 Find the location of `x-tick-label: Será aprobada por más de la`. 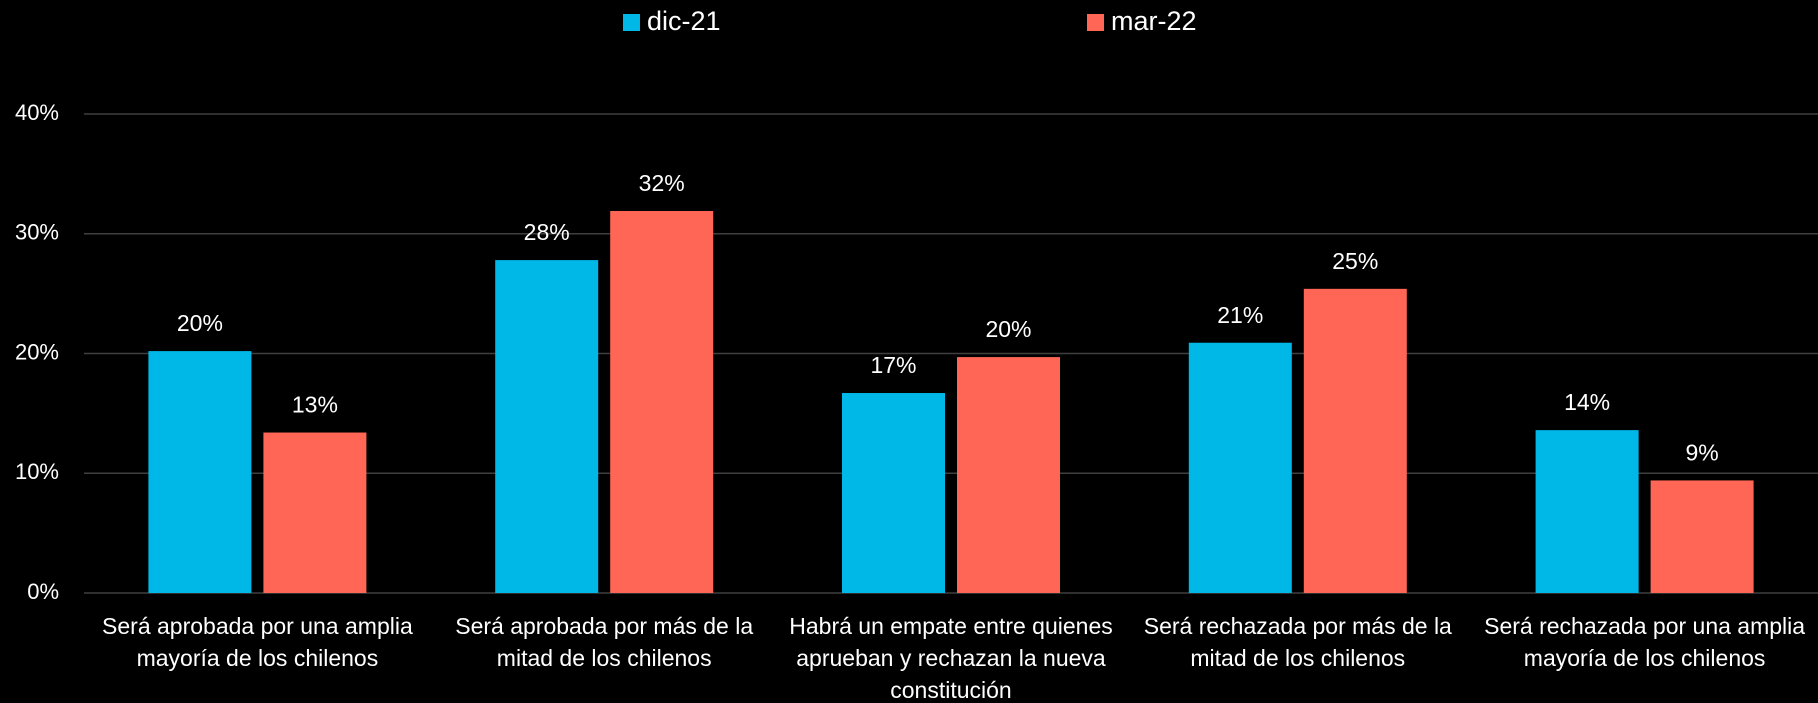

x-tick-label: Será aprobada por más de la is located at coordinates (604, 626).